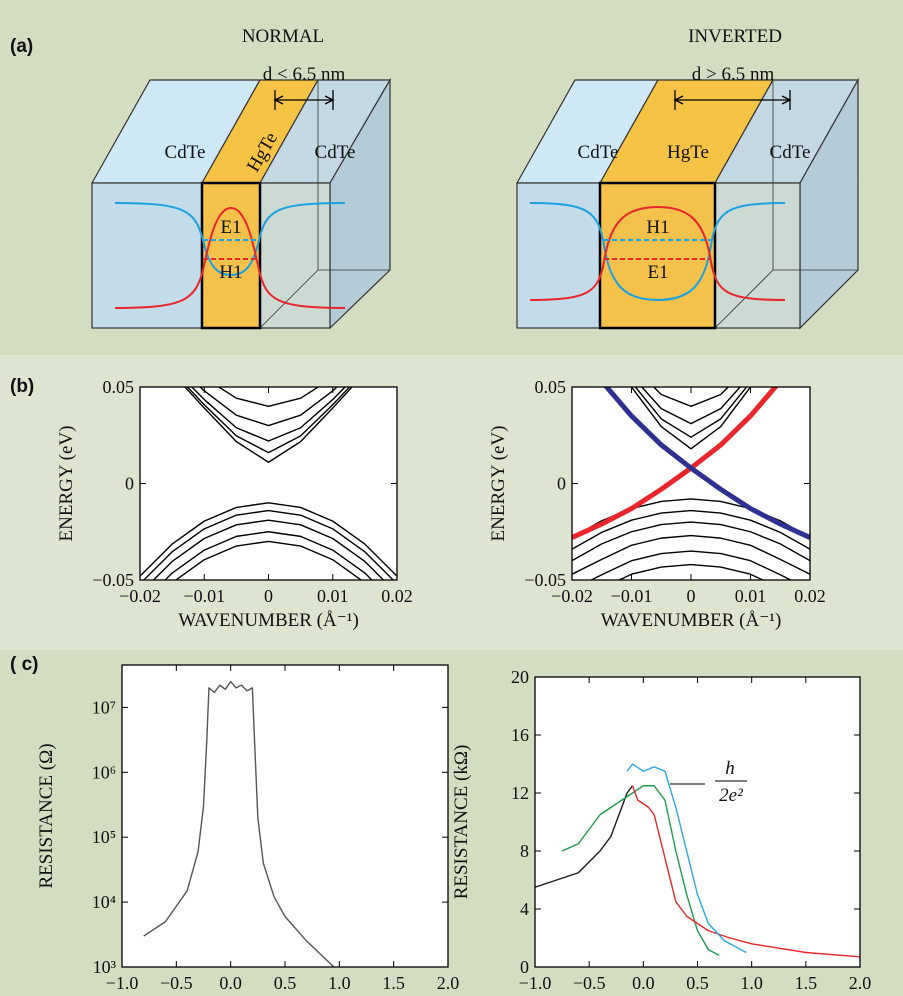 This screenshot has width=903, height=996. What do you see at coordinates (461, 822) in the screenshot?
I see `y-axis-title: RESISTANCE (kΩ)` at bounding box center [461, 822].